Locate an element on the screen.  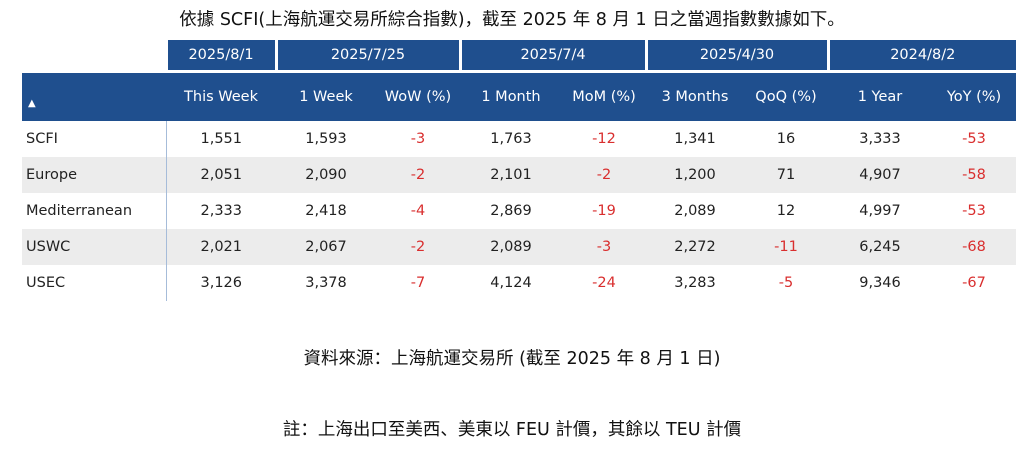
column-header-1-week: 1 Week is located at coordinates (326, 96).